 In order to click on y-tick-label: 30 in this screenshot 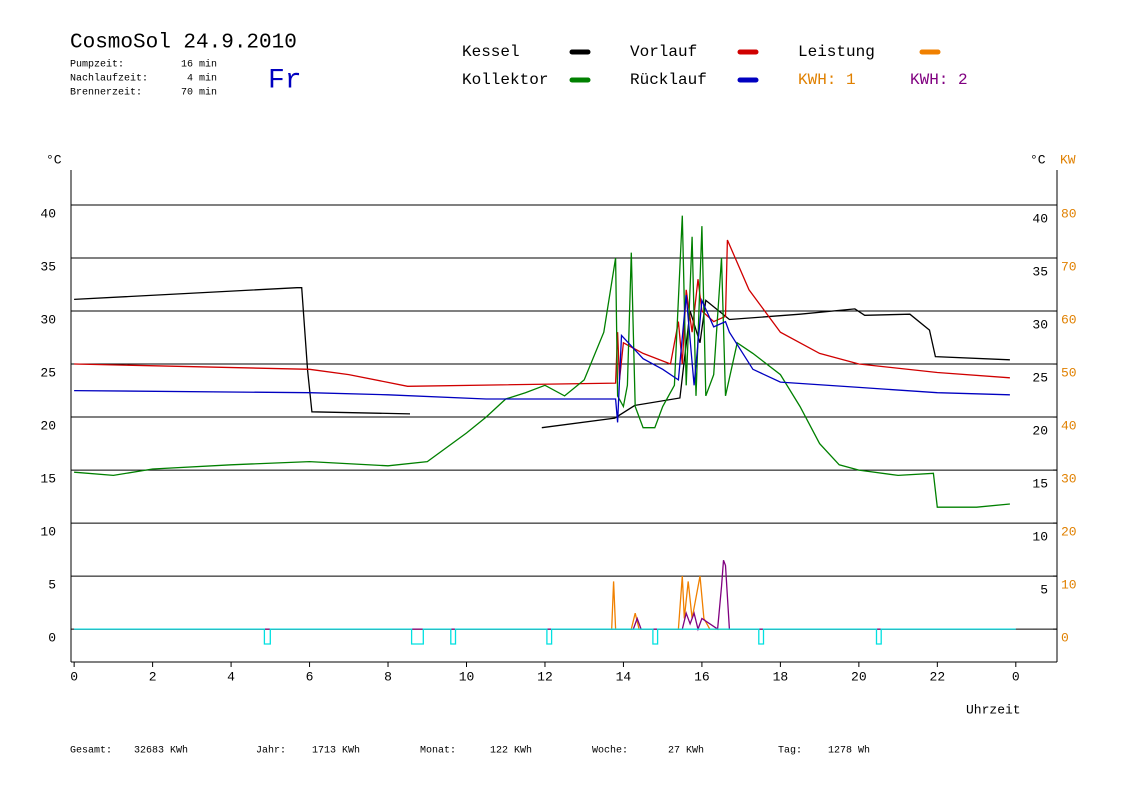, I will do `click(48, 319)`.